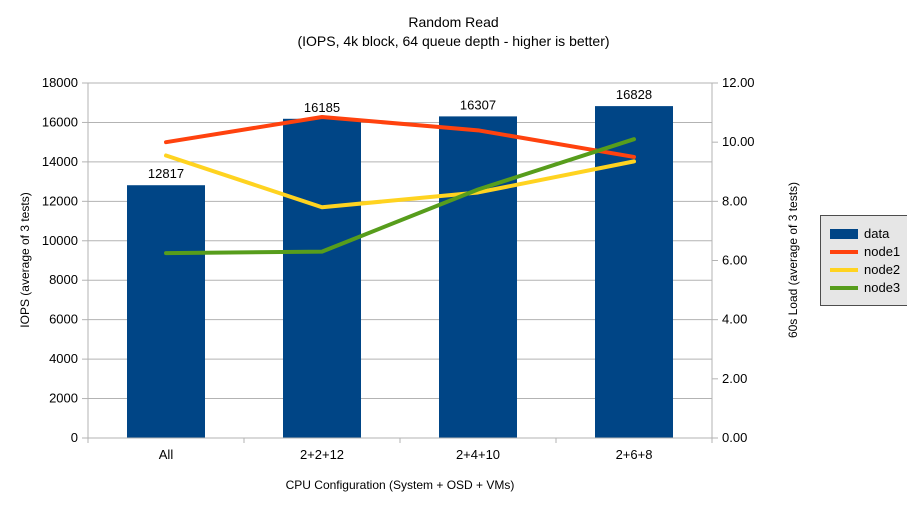 The width and height of the screenshot is (907, 510). What do you see at coordinates (166, 454) in the screenshot?
I see `x-category-label: All` at bounding box center [166, 454].